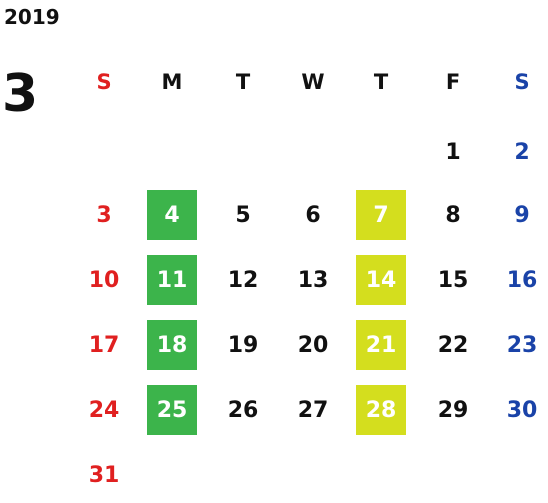  What do you see at coordinates (104, 410) in the screenshot?
I see `day-cell-24: 24` at bounding box center [104, 410].